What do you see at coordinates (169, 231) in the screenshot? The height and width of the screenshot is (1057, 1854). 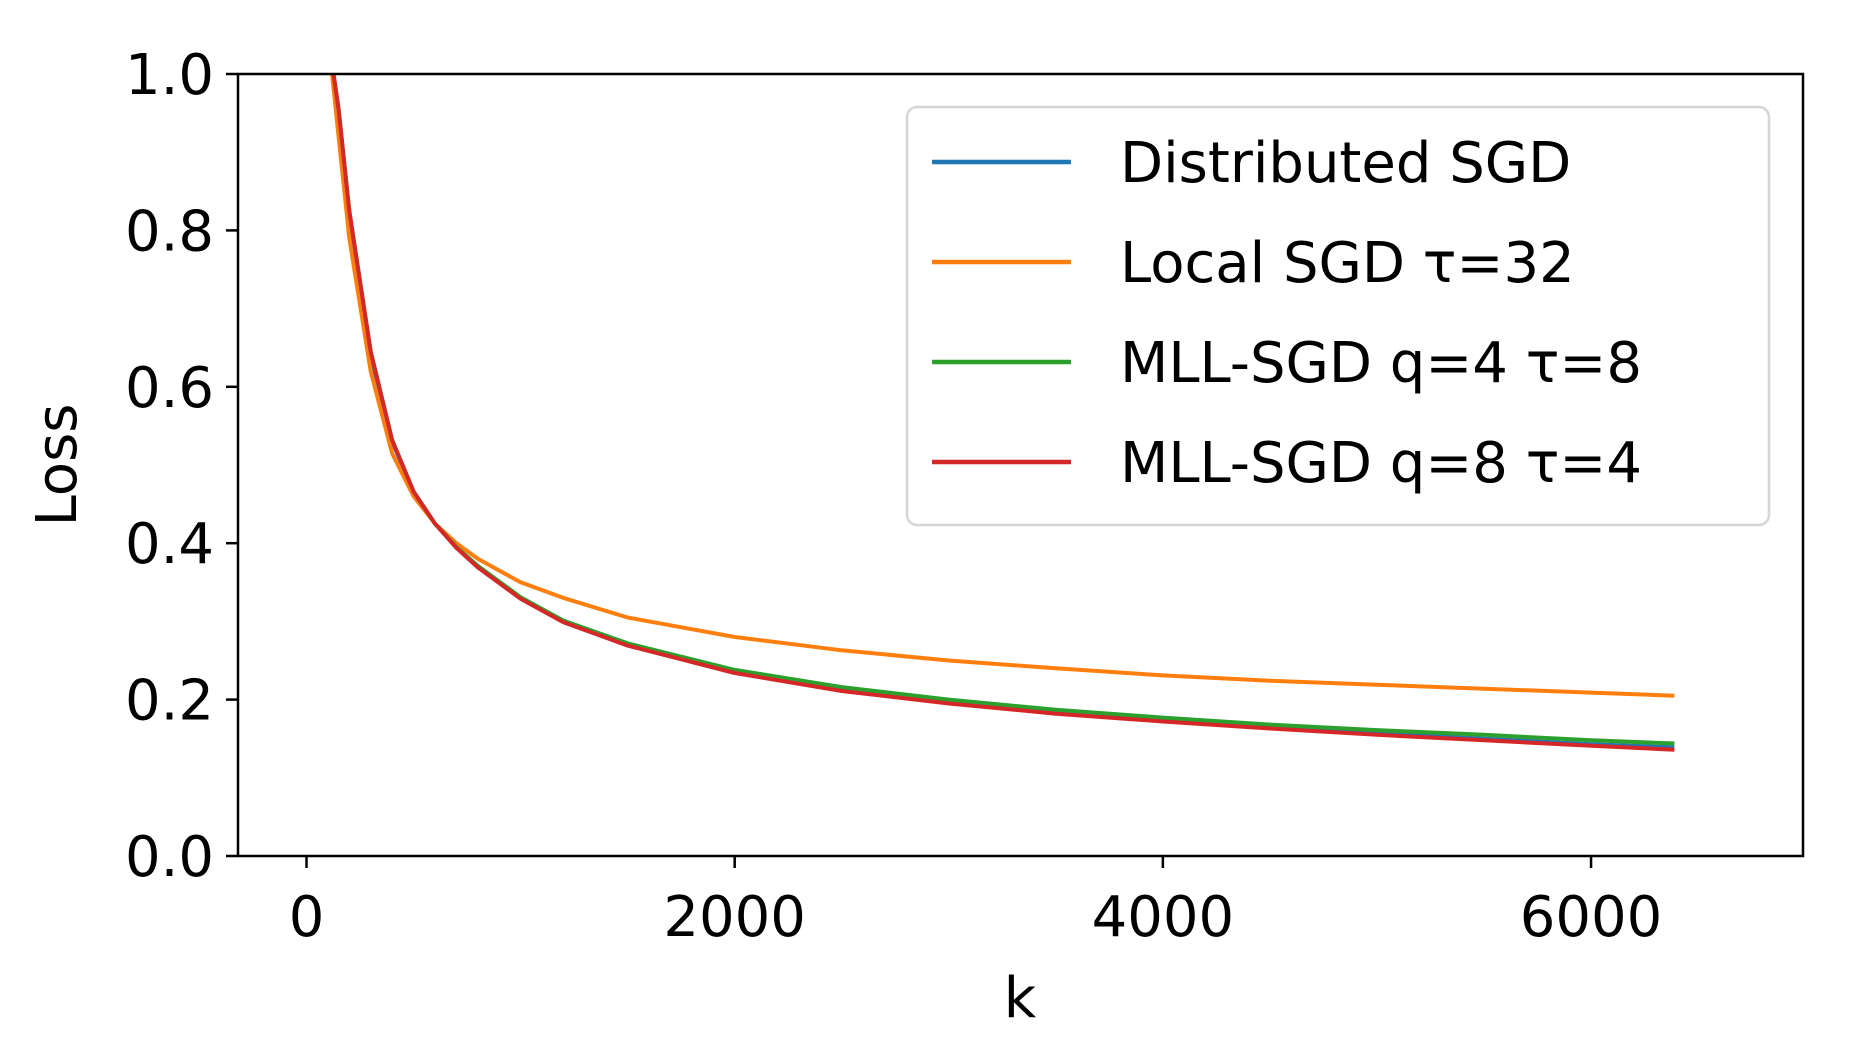 I see `y-tick-label: 0.8` at bounding box center [169, 231].